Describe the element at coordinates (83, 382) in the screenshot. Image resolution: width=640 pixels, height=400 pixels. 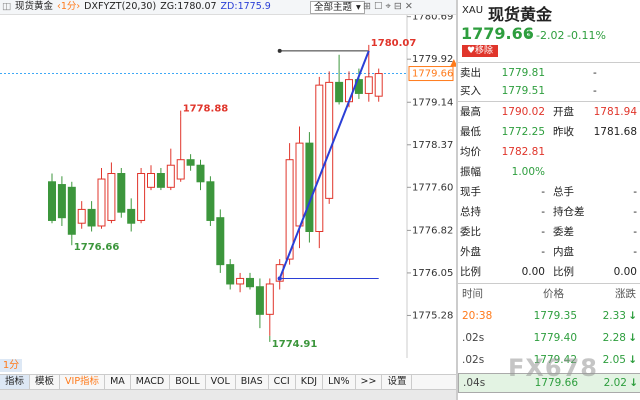
I see `tool-tab: VIP指标` at that location.